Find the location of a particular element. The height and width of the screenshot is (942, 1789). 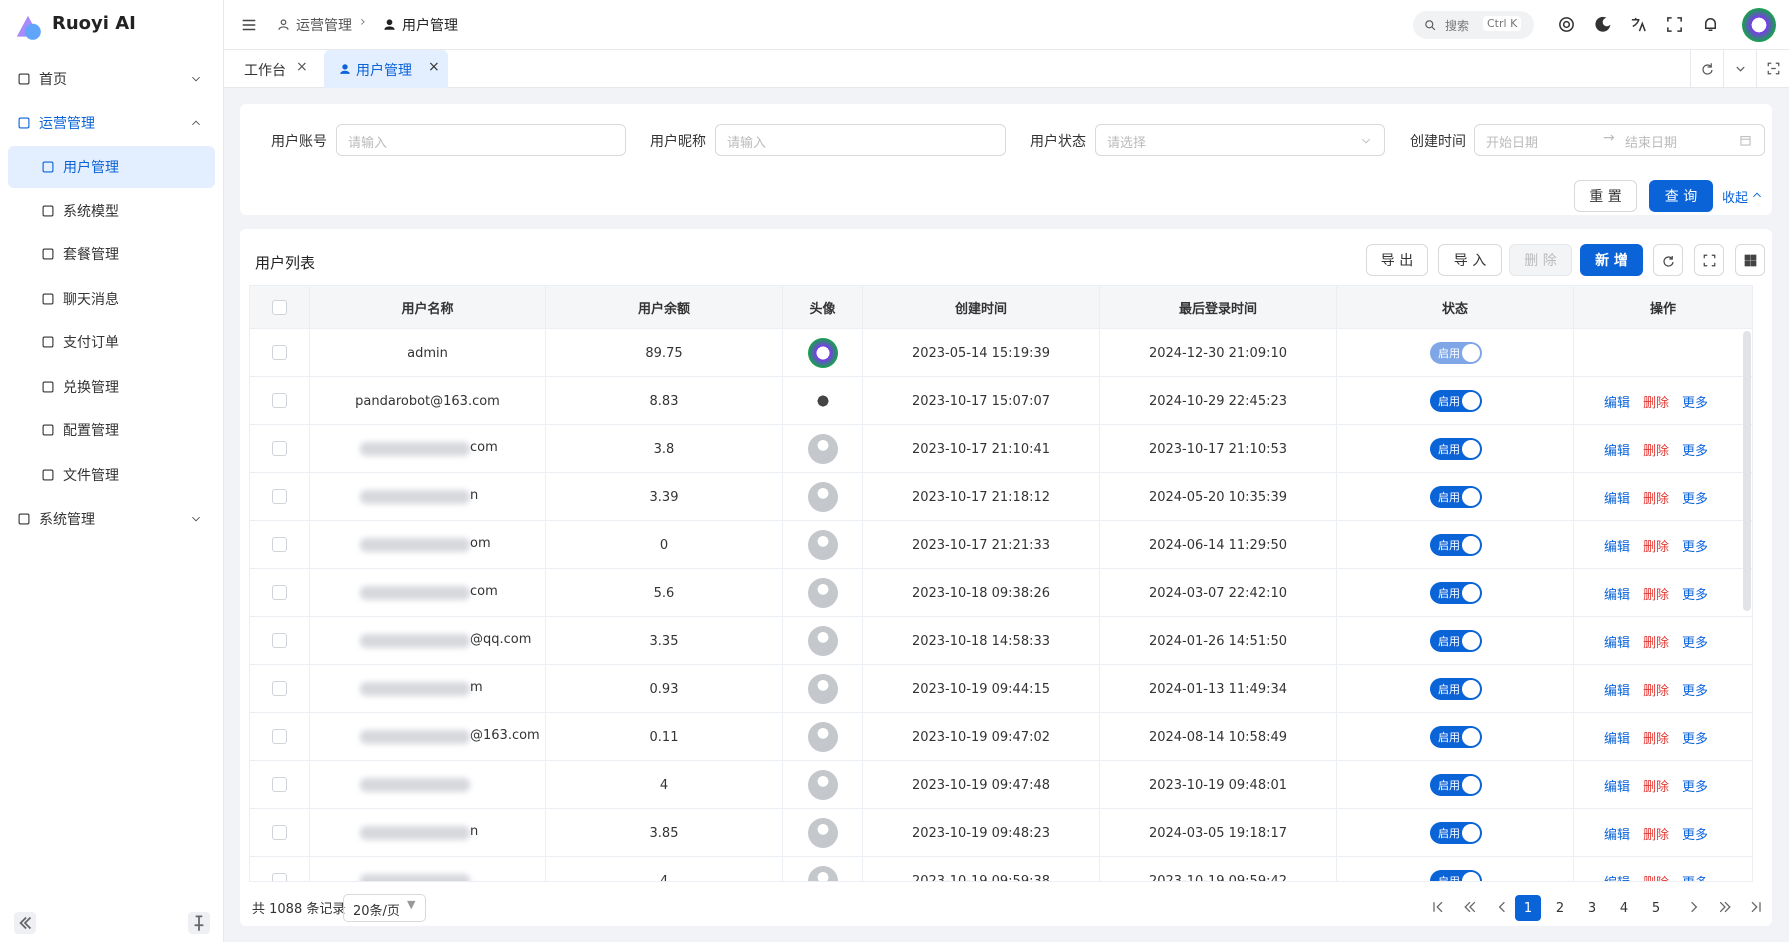

collapse-link: 收起 is located at coordinates (1735, 198).